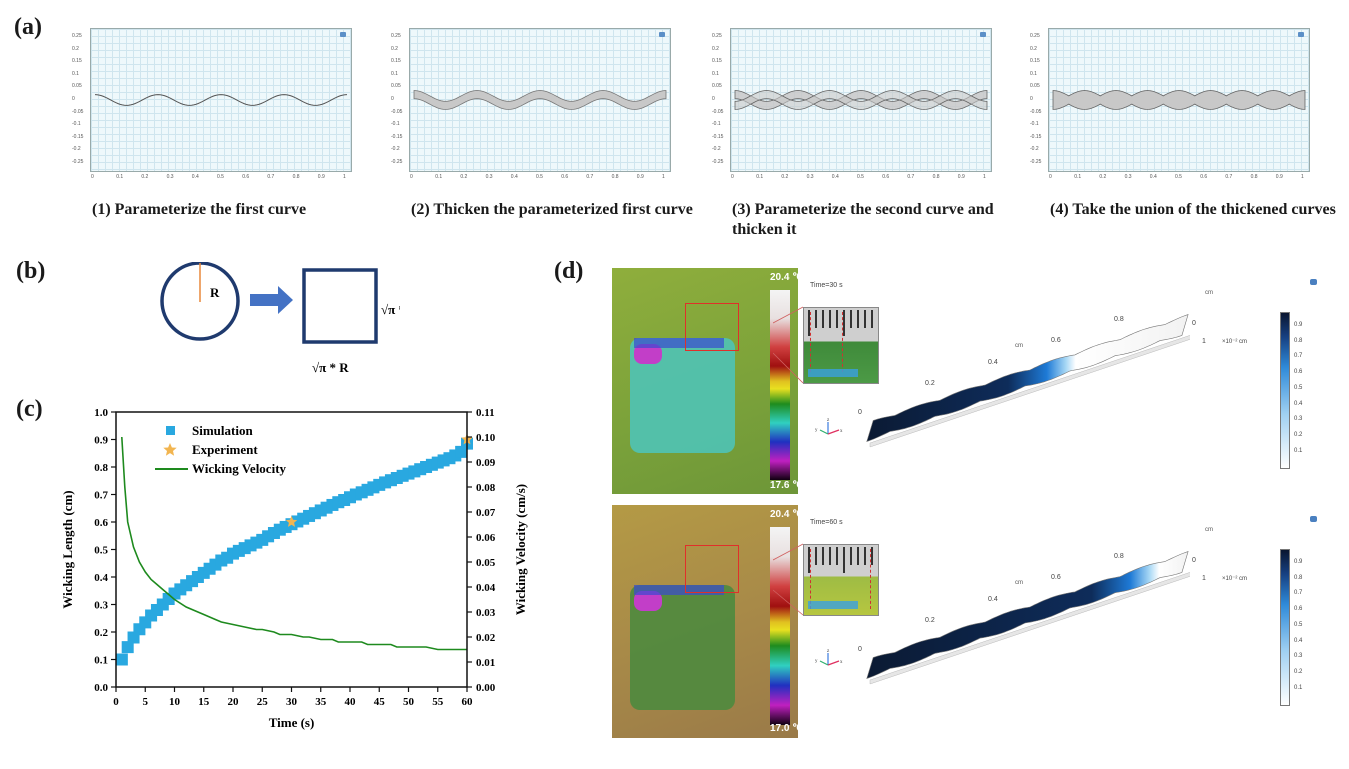 Image resolution: width=1349 pixels, height=769 pixels. I want to click on saturation-colorbar, so click(1285, 390).